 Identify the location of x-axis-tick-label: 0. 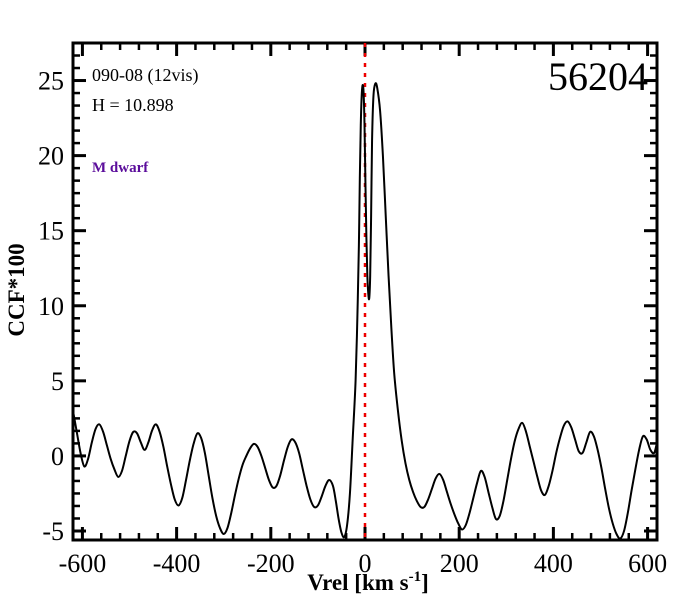
(365, 563).